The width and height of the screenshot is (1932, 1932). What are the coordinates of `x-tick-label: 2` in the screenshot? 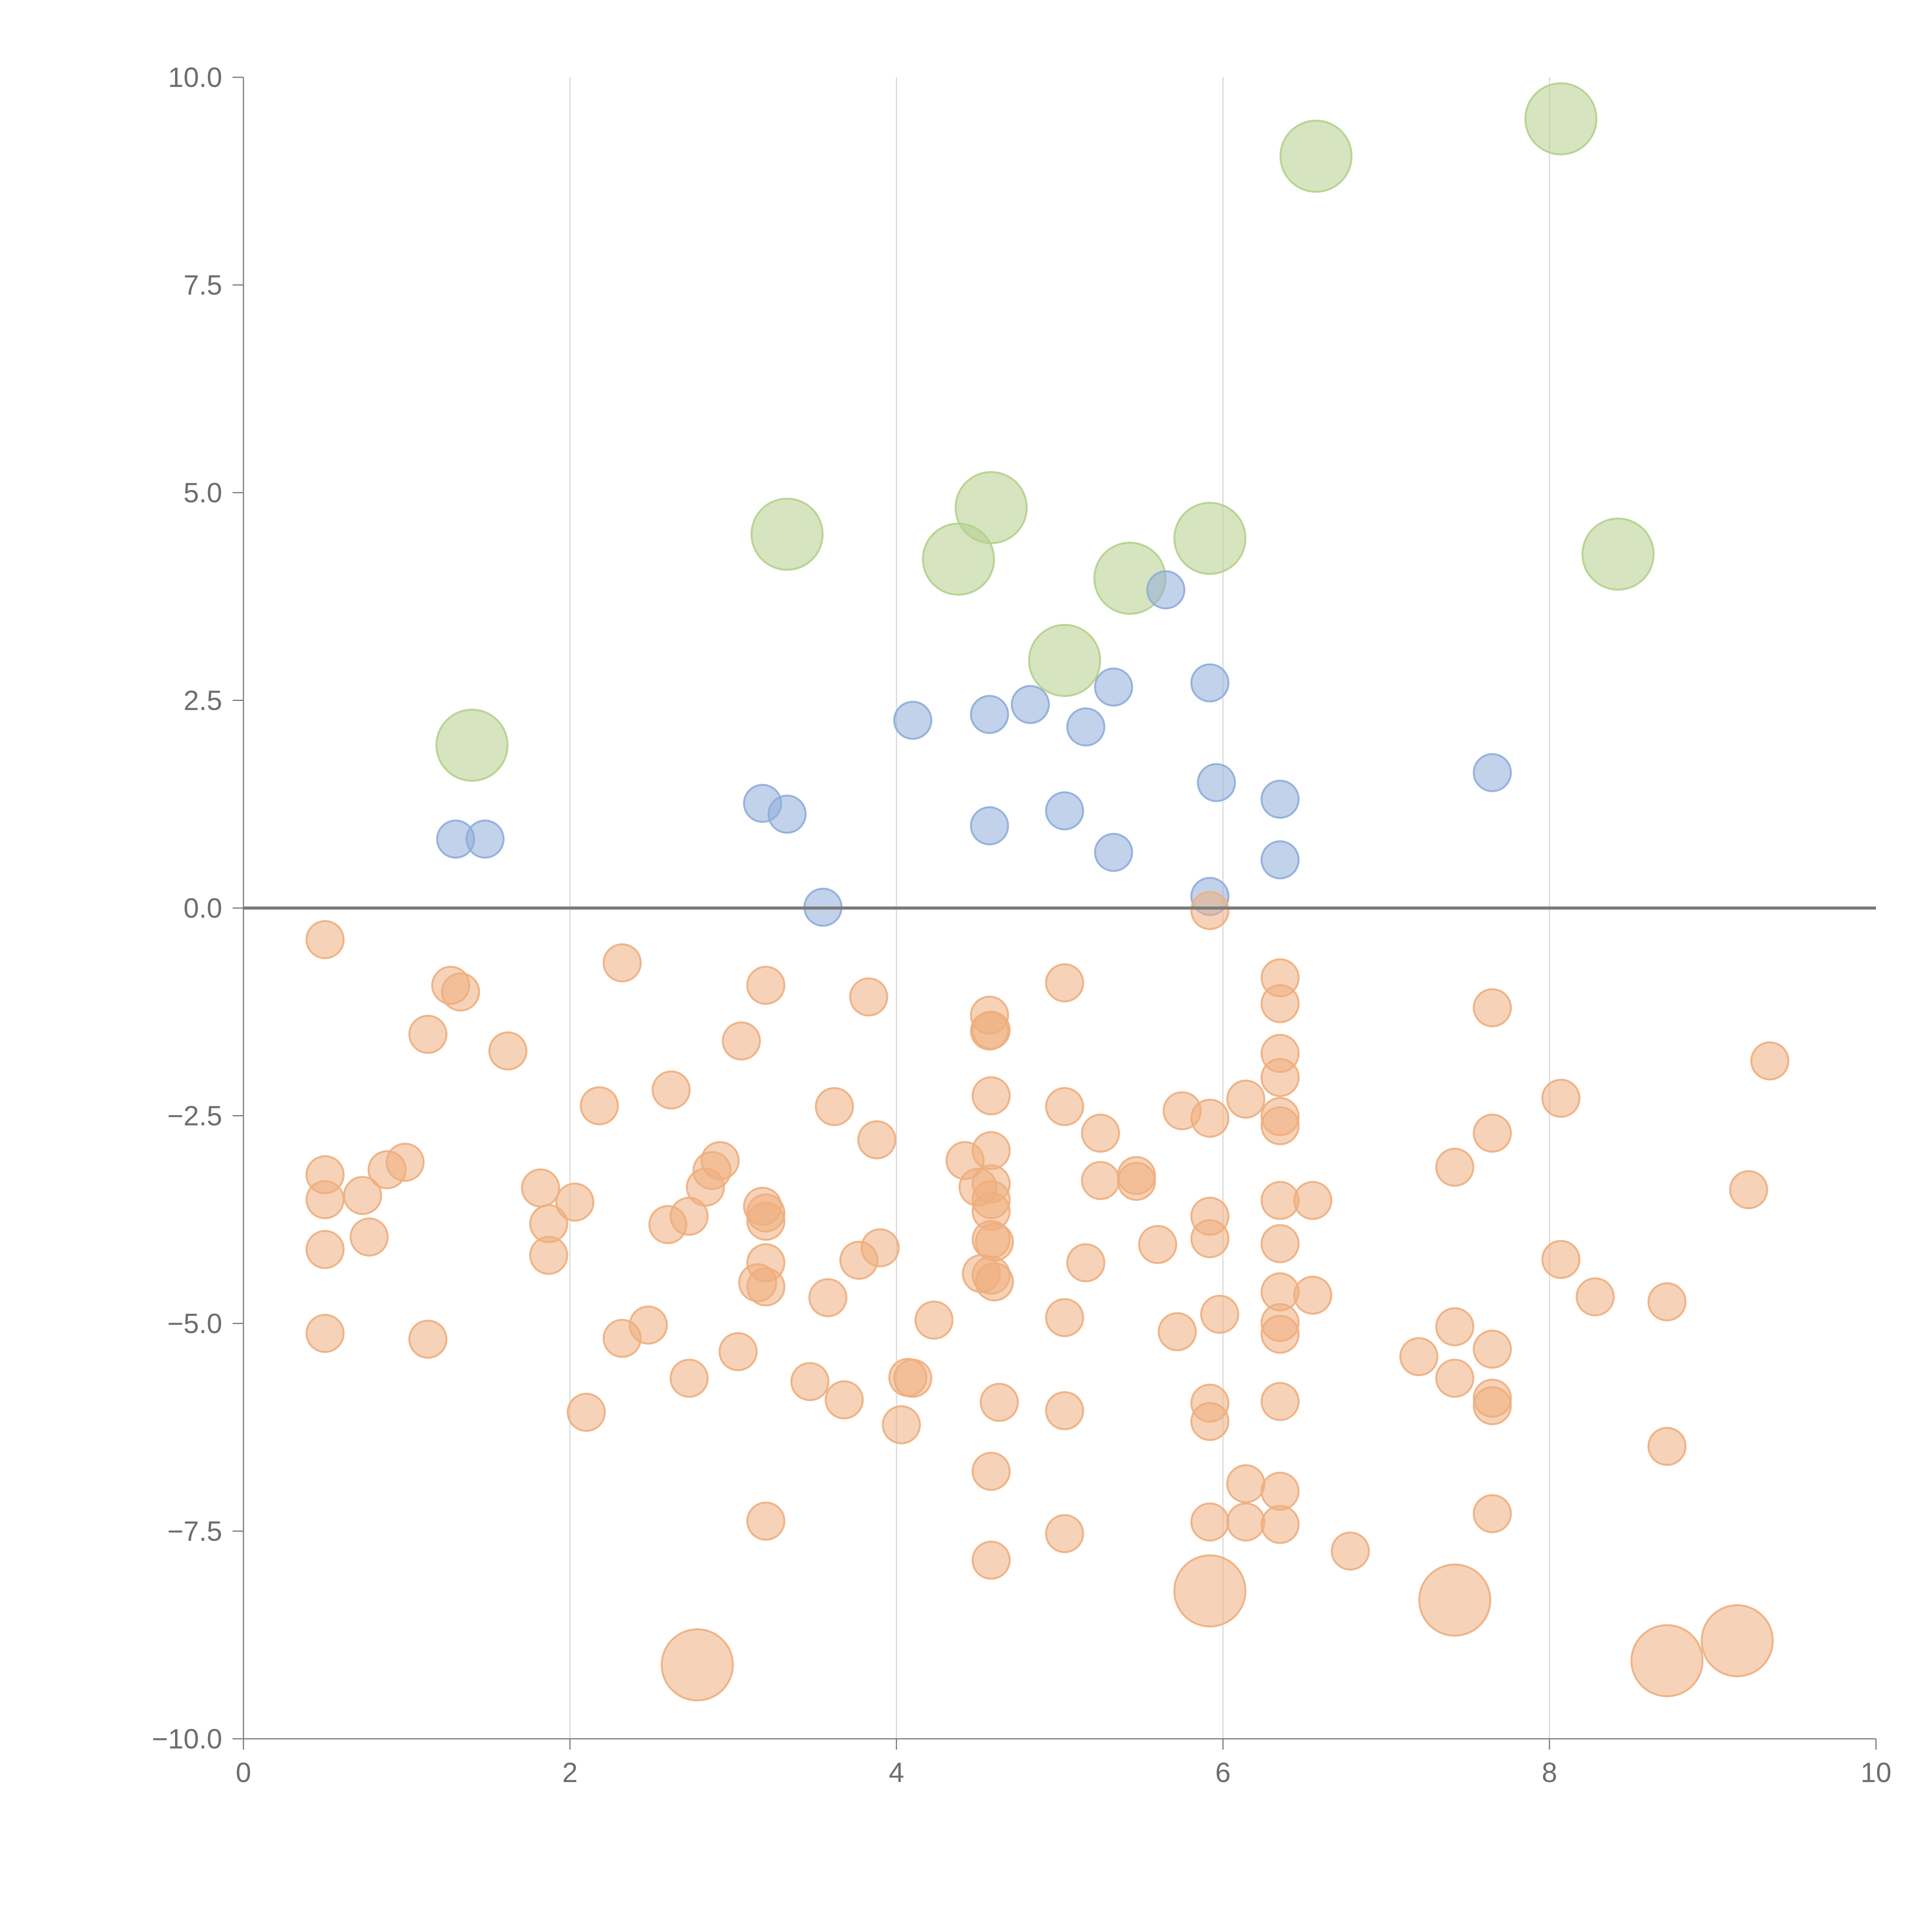 It's located at (570, 1772).